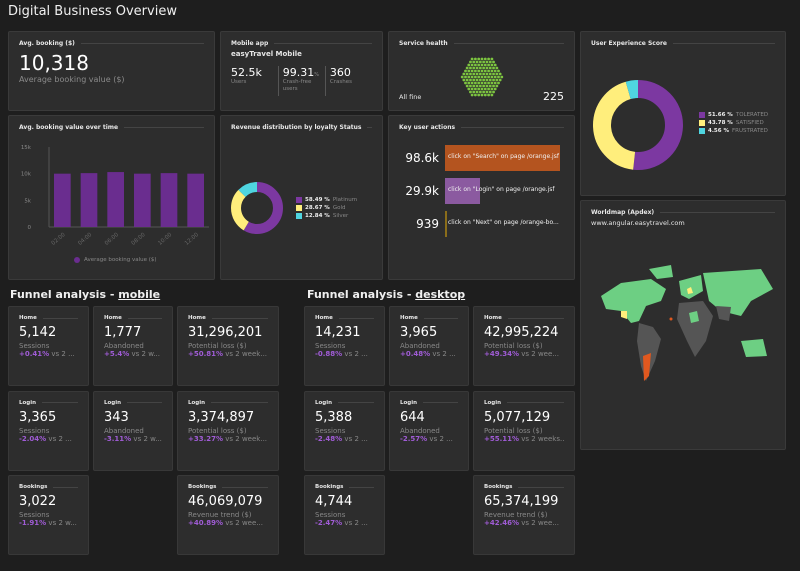  What do you see at coordinates (638, 125) in the screenshot?
I see `ux-score-donut` at bounding box center [638, 125].